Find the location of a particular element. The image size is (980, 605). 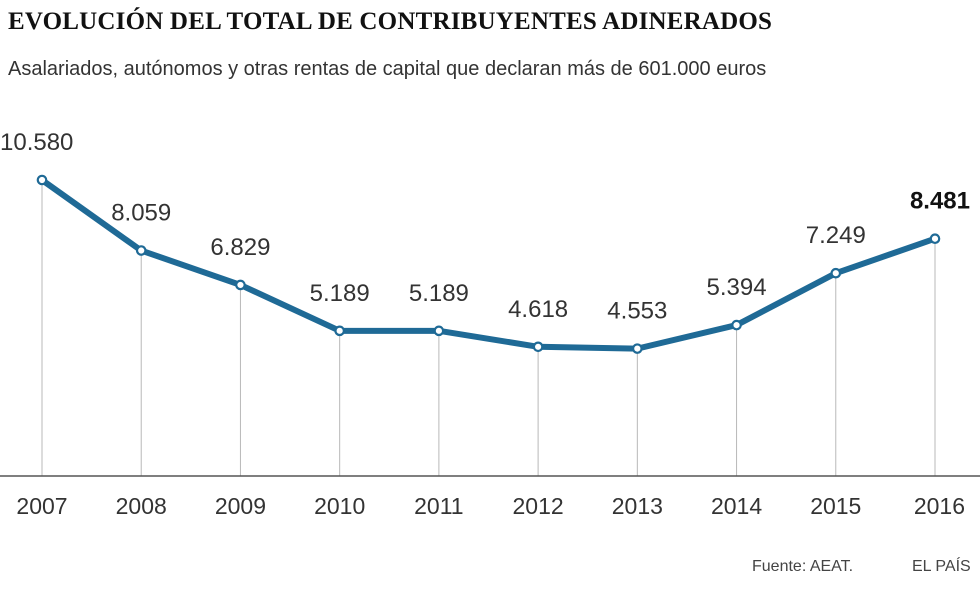

data-point-2009 is located at coordinates (240, 285).